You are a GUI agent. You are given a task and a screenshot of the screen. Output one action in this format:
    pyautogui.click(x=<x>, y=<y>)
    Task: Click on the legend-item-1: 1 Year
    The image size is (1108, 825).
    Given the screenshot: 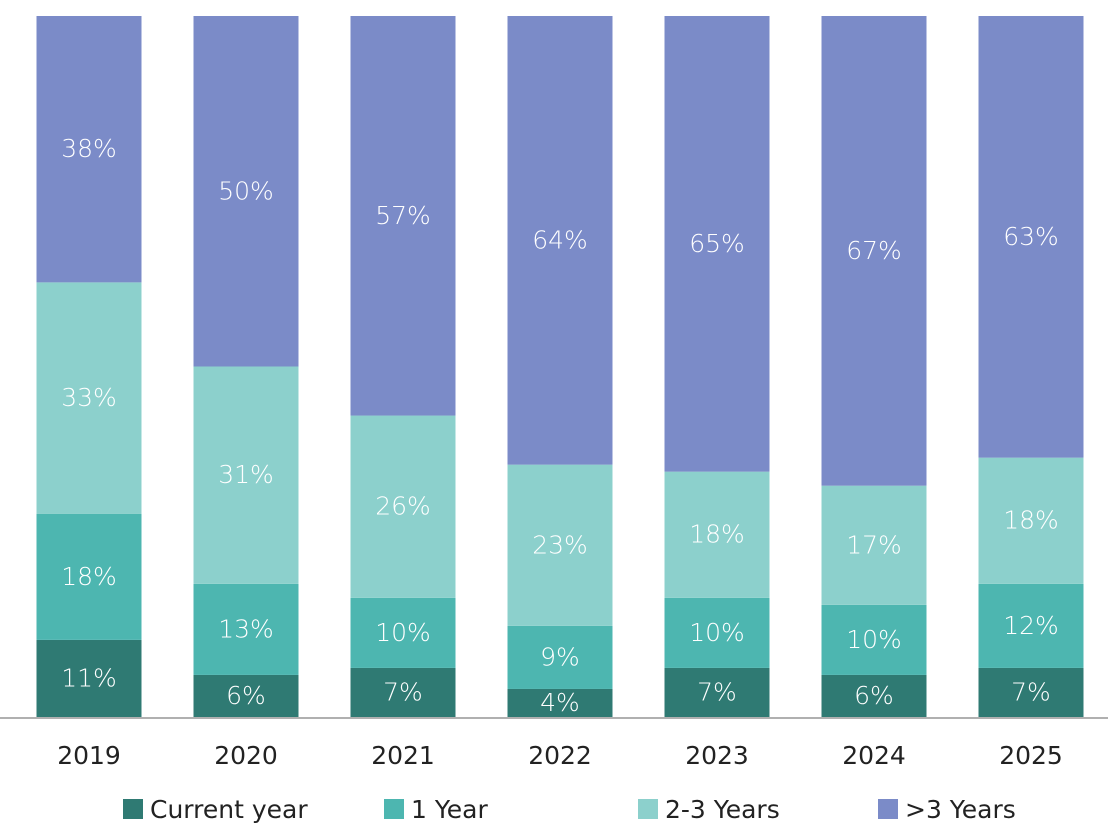 What is the action you would take?
    pyautogui.click(x=436, y=809)
    